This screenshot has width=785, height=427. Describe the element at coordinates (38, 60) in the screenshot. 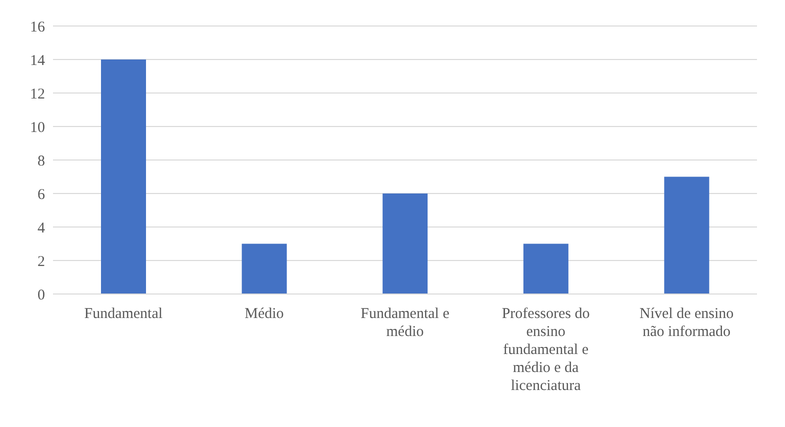

I see `y-tick-label: 14` at that location.